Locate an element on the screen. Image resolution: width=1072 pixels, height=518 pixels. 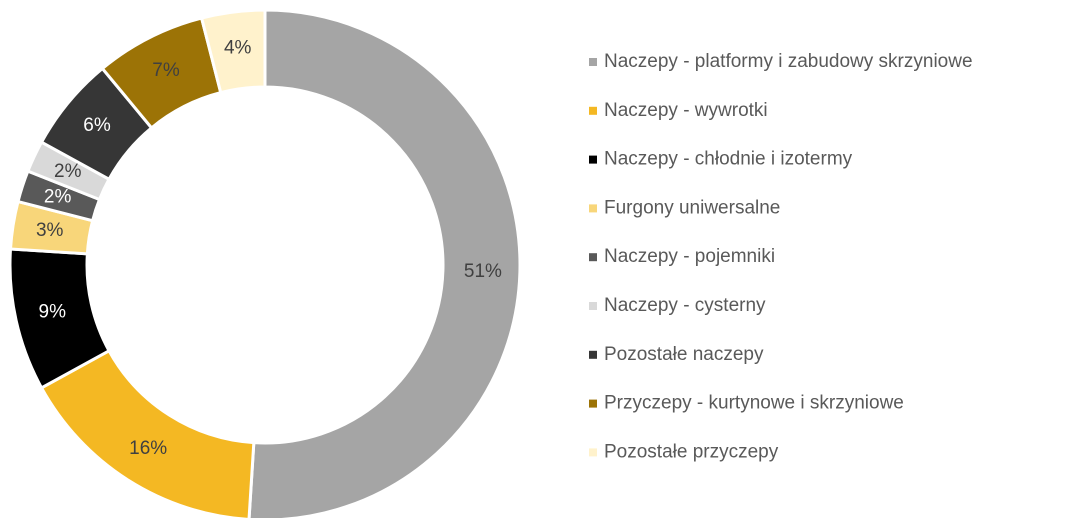
legend-label: Furgony uniwersalne is located at coordinates (692, 207).